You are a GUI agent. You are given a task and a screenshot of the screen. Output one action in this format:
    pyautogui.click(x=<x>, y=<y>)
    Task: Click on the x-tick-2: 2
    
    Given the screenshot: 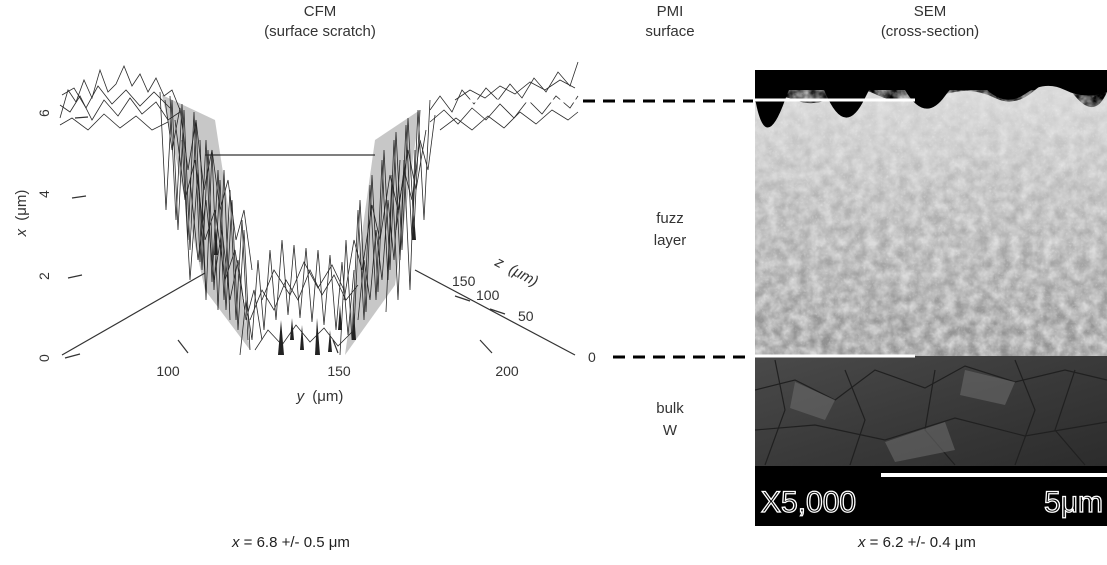 What is the action you would take?
    pyautogui.click(x=44, y=276)
    